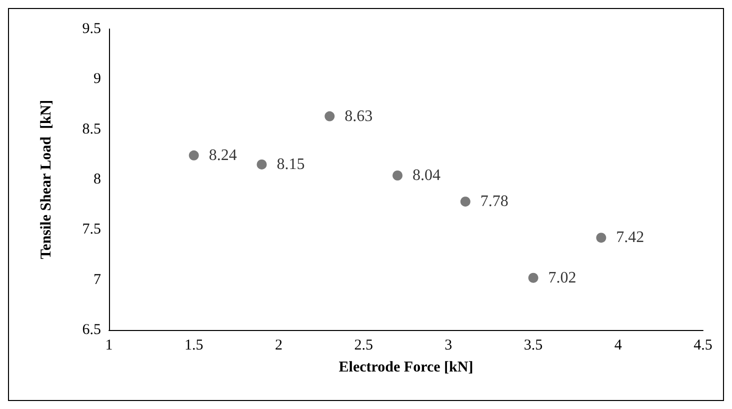  What do you see at coordinates (222, 155) in the screenshot?
I see `data-label: 8.24` at bounding box center [222, 155].